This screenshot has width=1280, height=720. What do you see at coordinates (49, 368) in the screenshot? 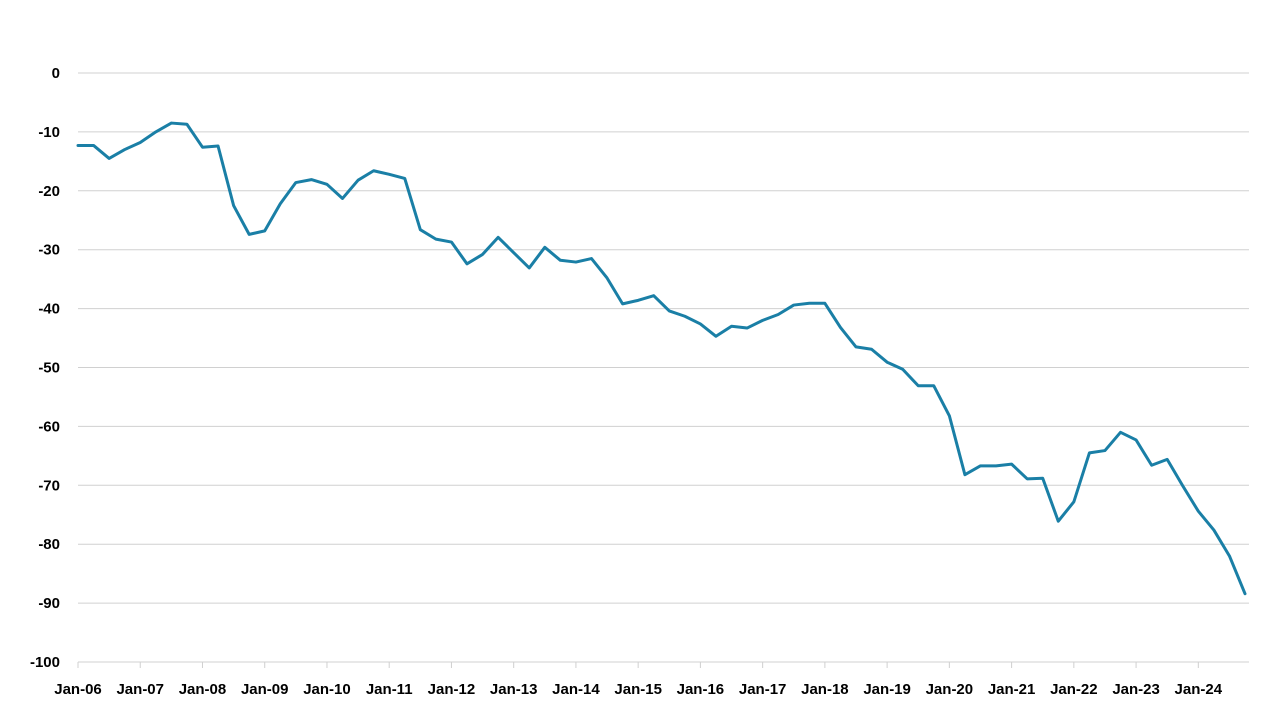
I see `y-tick-label: -50` at bounding box center [49, 368].